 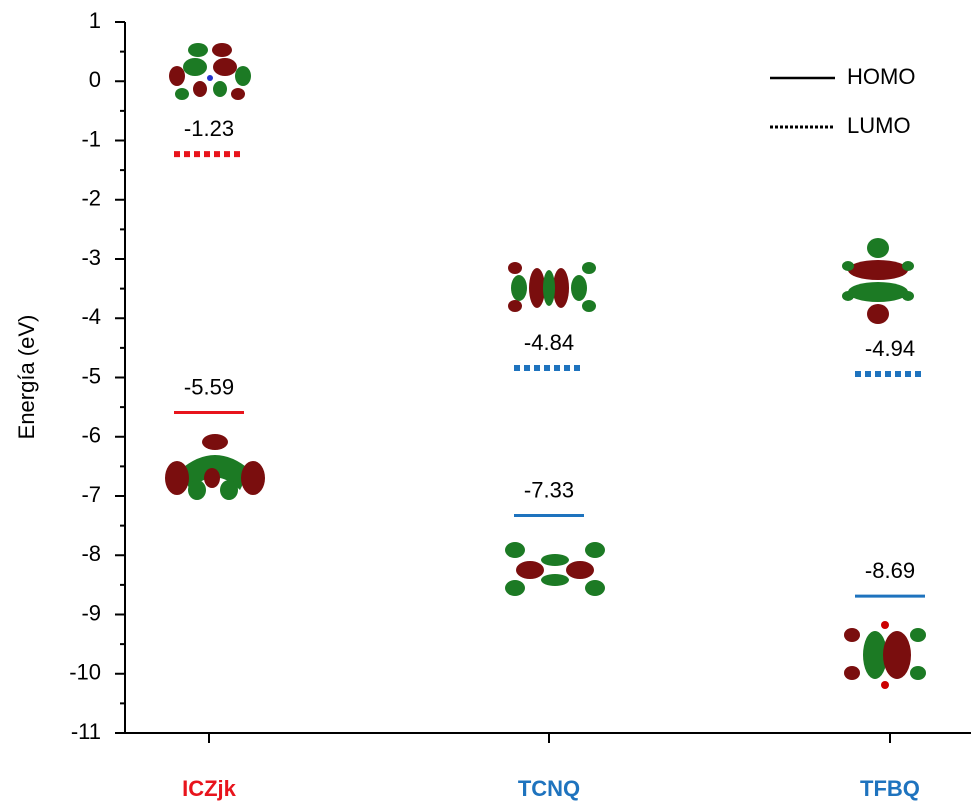 What do you see at coordinates (91, 612) in the screenshot?
I see `y-tick-label: -9` at bounding box center [91, 612].